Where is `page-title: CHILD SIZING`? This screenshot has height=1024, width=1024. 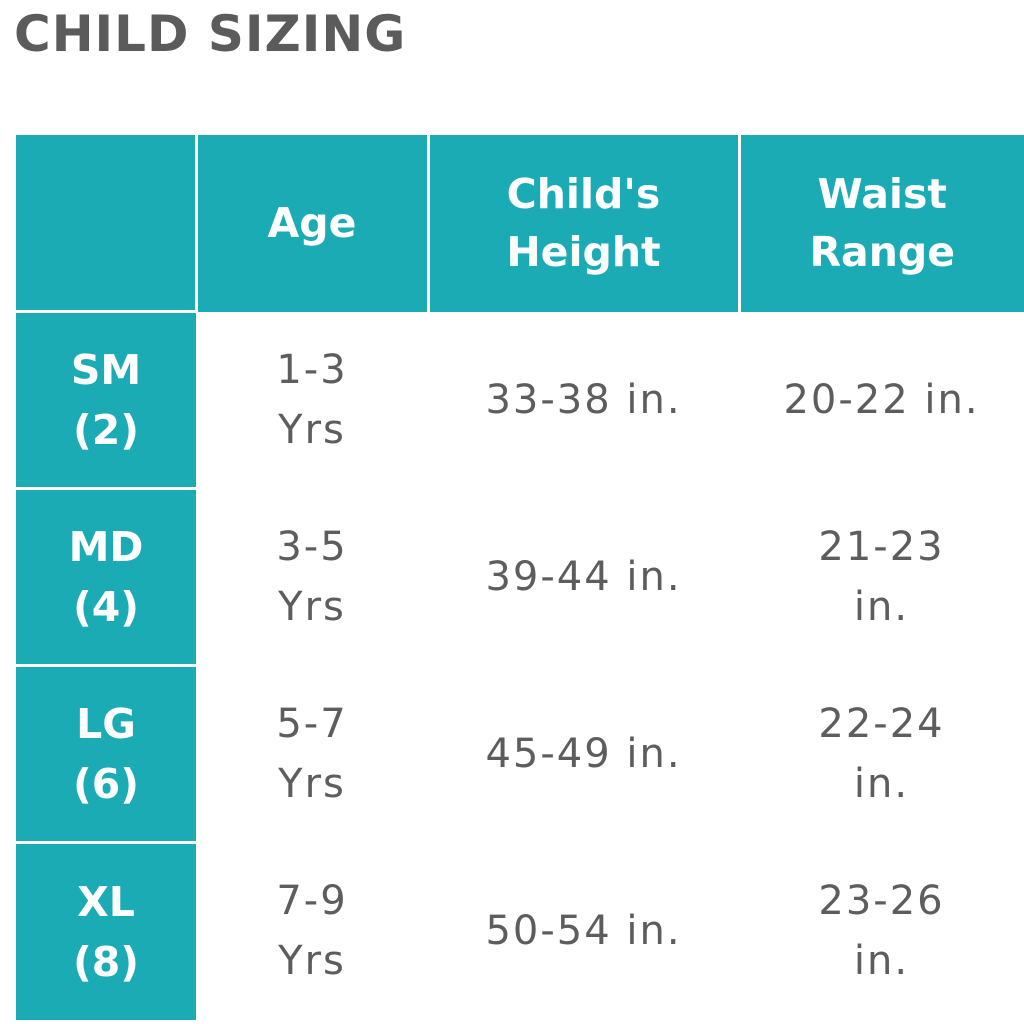 page-title: CHILD SIZING is located at coordinates (210, 34).